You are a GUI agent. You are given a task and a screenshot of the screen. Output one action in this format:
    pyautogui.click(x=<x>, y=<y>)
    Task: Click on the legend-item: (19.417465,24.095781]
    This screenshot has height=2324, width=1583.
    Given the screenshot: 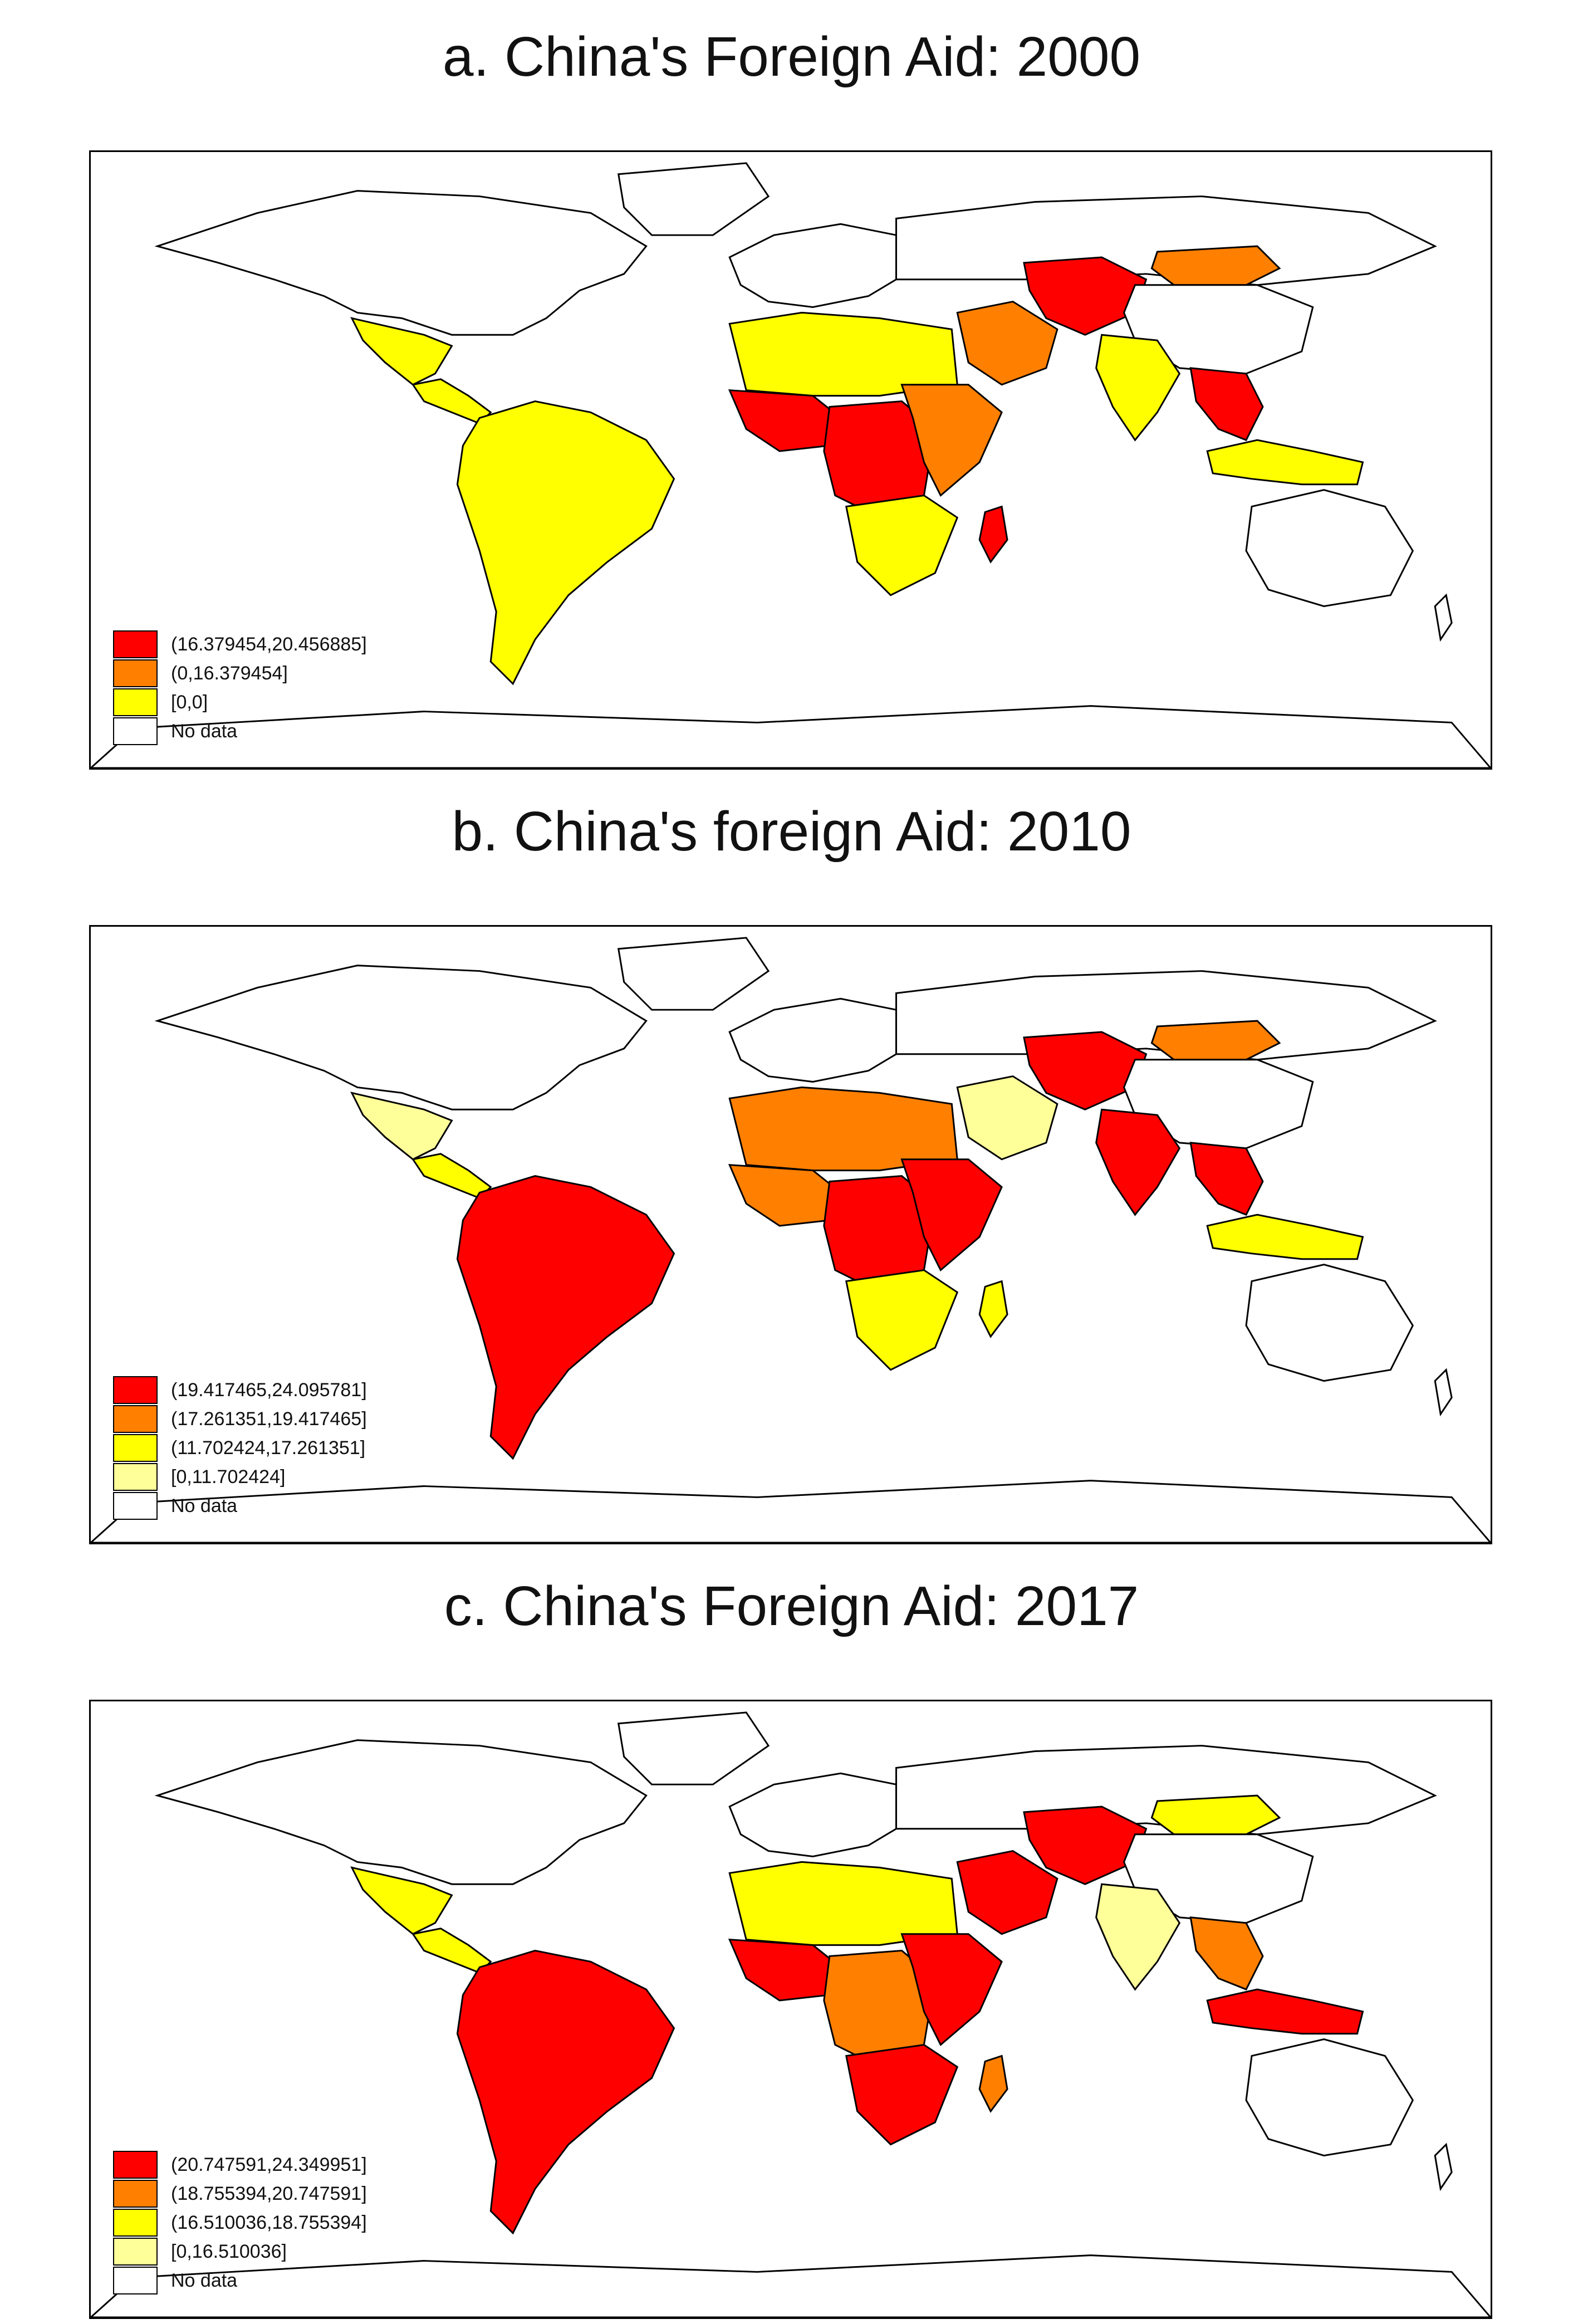 What is the action you would take?
    pyautogui.click(x=240, y=1390)
    